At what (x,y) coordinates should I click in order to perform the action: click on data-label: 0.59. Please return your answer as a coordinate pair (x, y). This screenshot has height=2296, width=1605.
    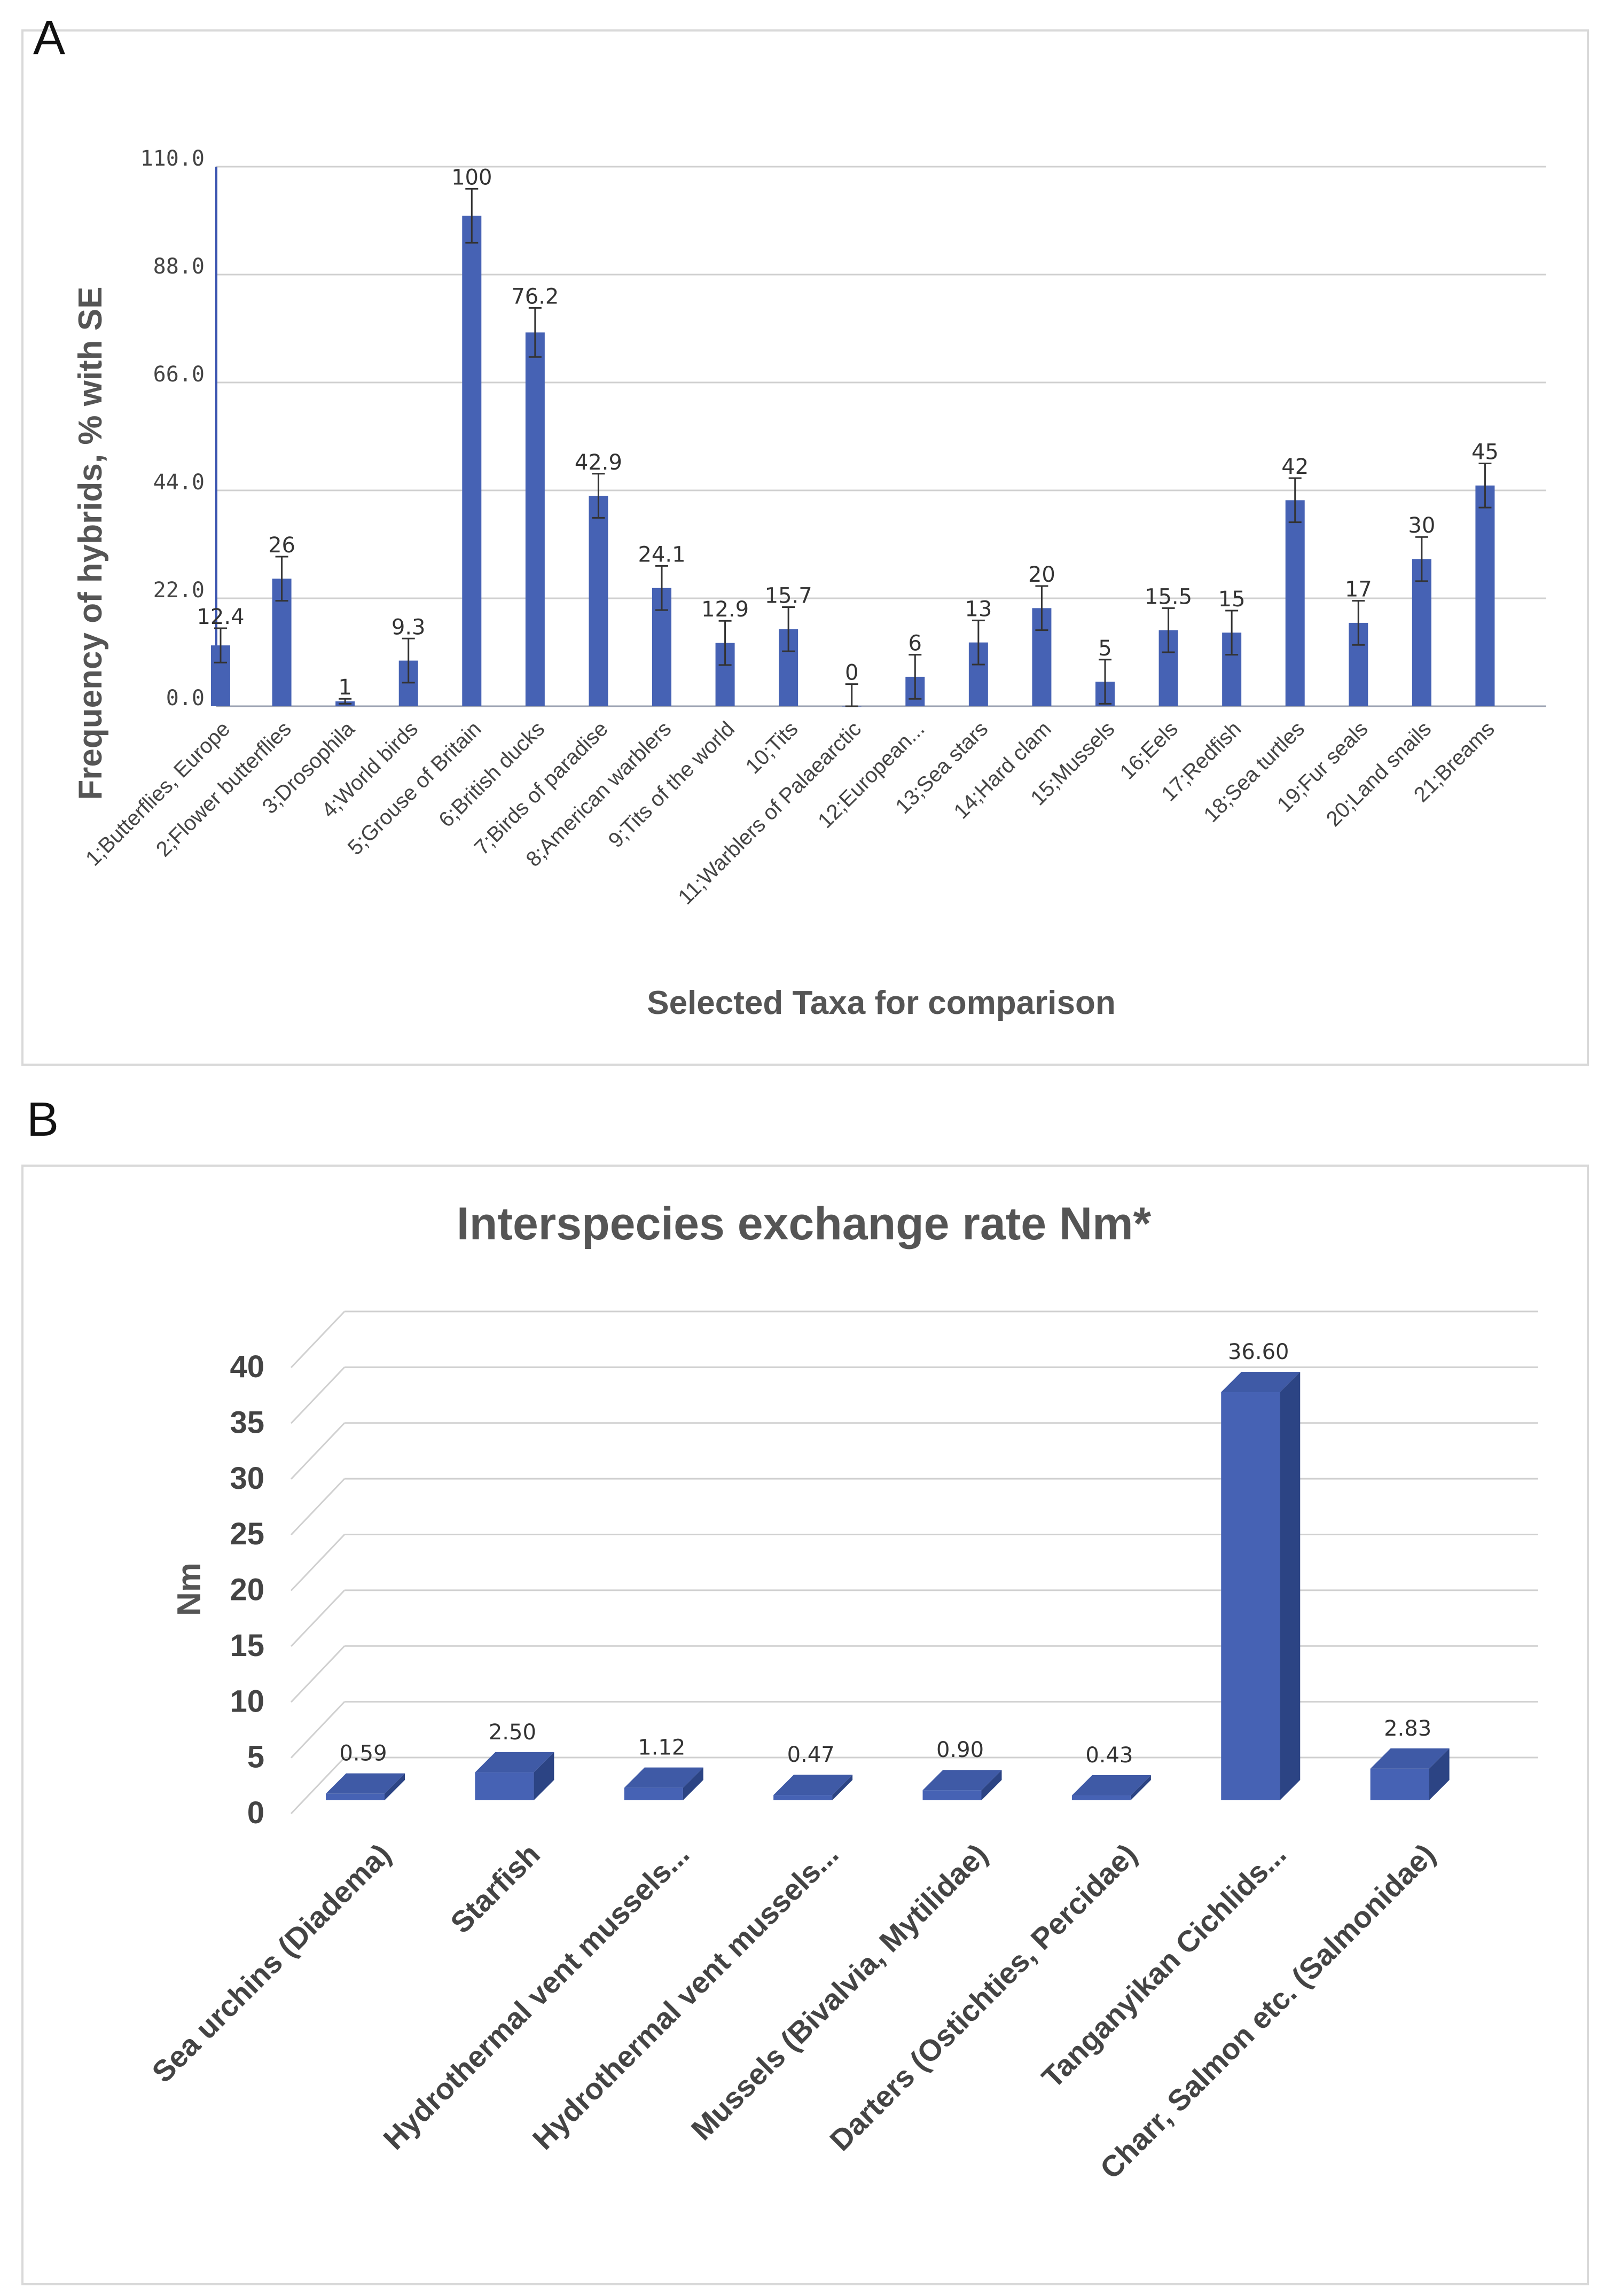
    Looking at the image, I should click on (363, 1754).